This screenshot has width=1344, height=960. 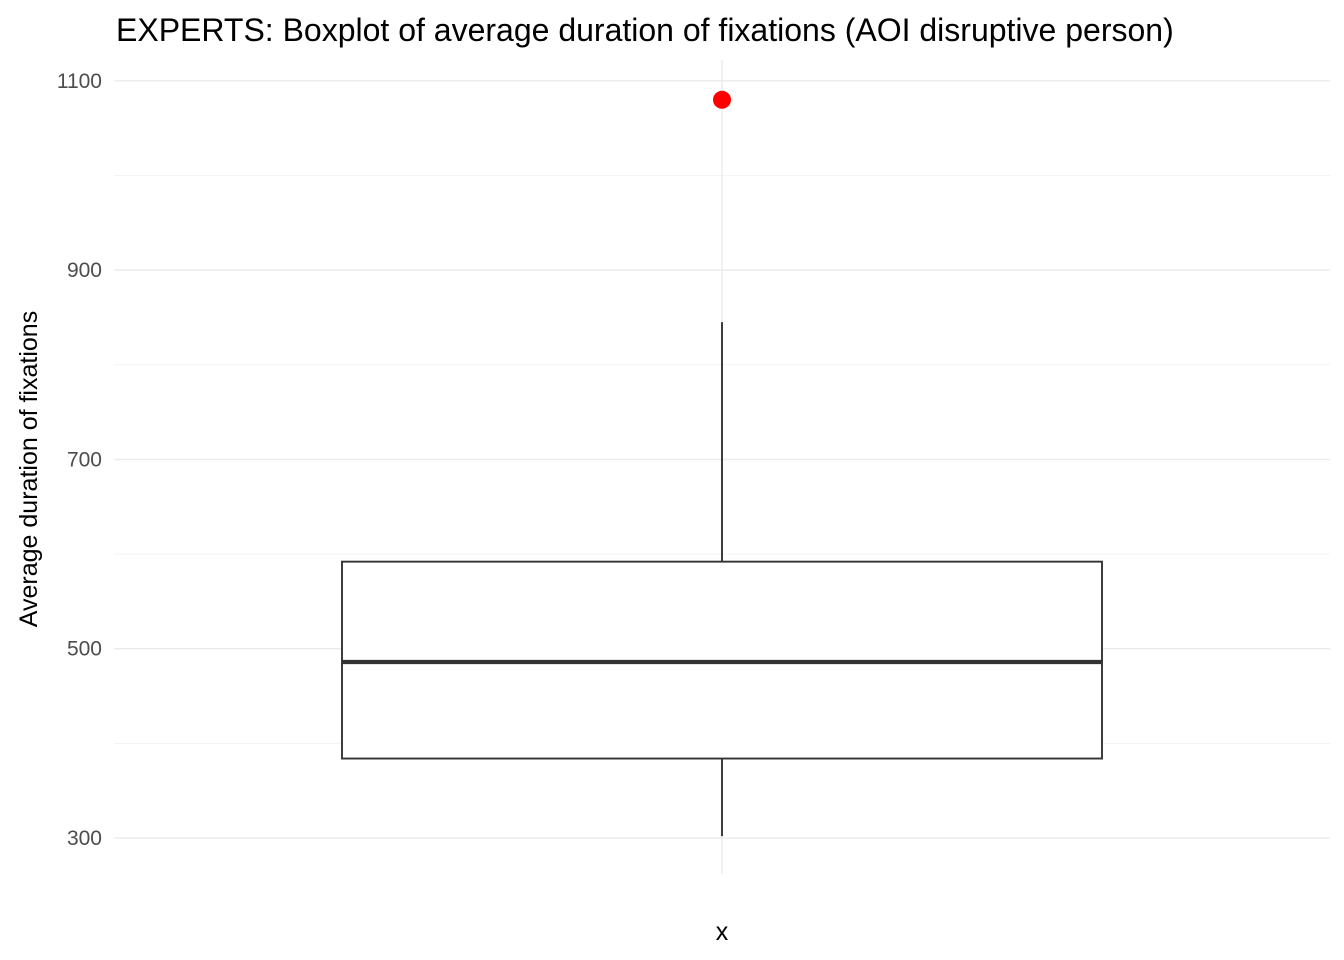 What do you see at coordinates (722, 99) in the screenshot?
I see `outlier-point` at bounding box center [722, 99].